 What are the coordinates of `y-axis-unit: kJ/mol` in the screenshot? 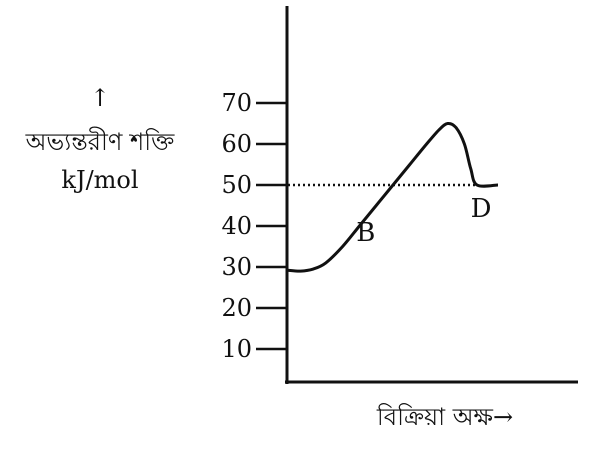 It's located at (99, 180).